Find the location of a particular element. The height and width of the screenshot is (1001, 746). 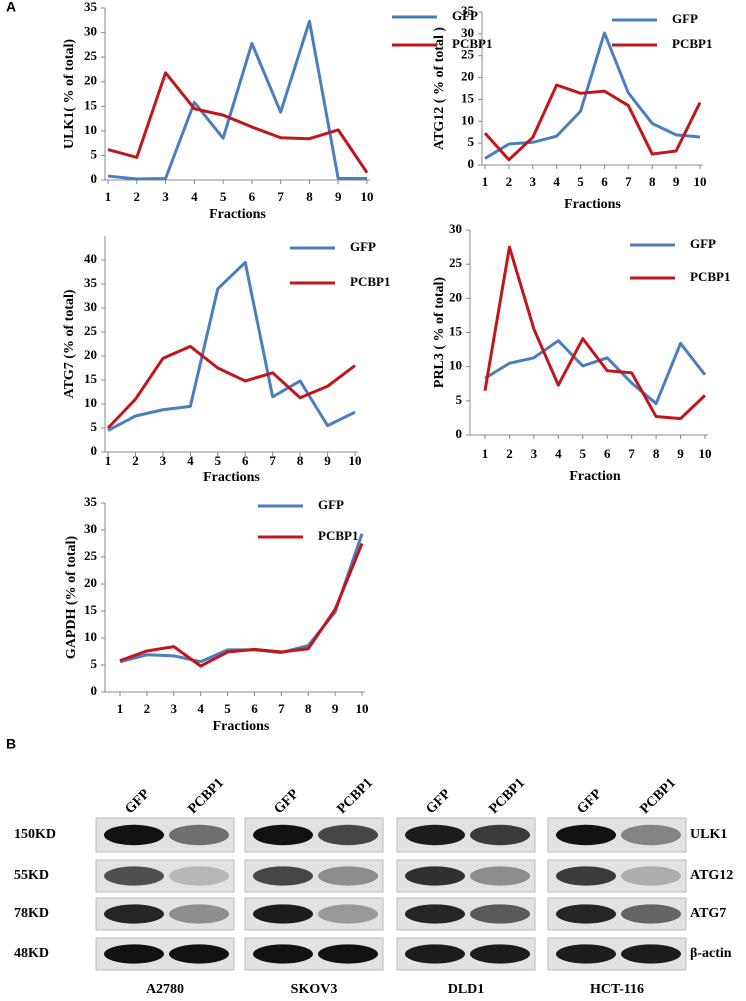

size-label: 78KD is located at coordinates (31, 913).